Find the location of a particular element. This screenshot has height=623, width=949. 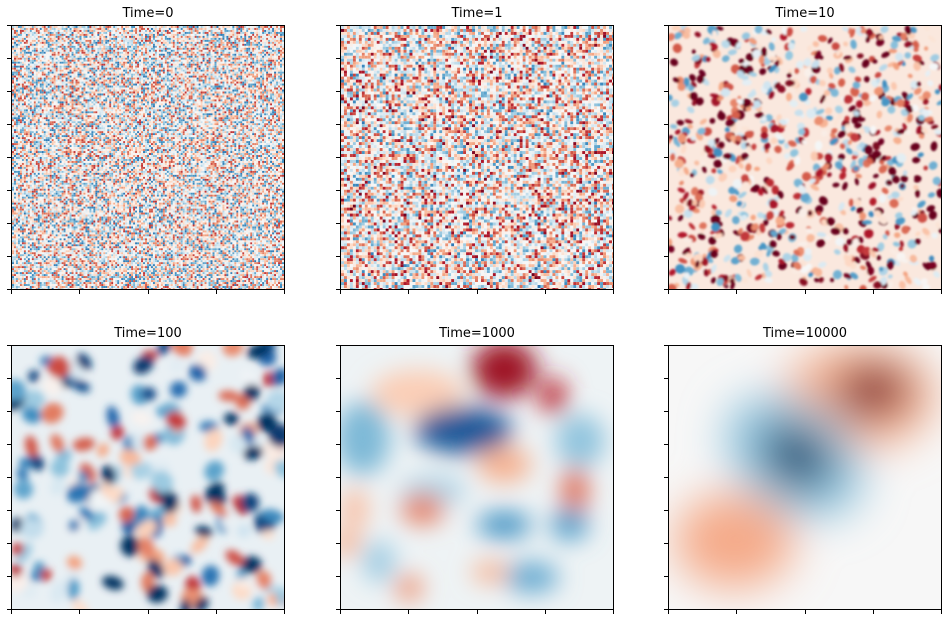

panel-time-10: Time=10 is located at coordinates (803, 150).